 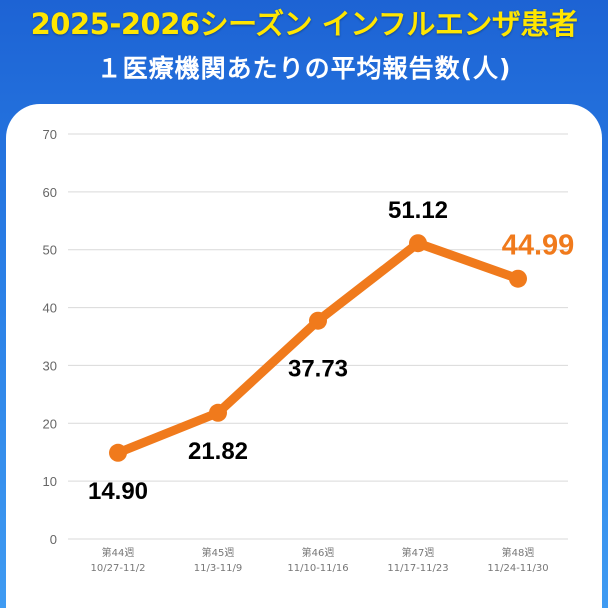 What do you see at coordinates (318, 552) in the screenshot?
I see `x-tick-label-week: 第46週` at bounding box center [318, 552].